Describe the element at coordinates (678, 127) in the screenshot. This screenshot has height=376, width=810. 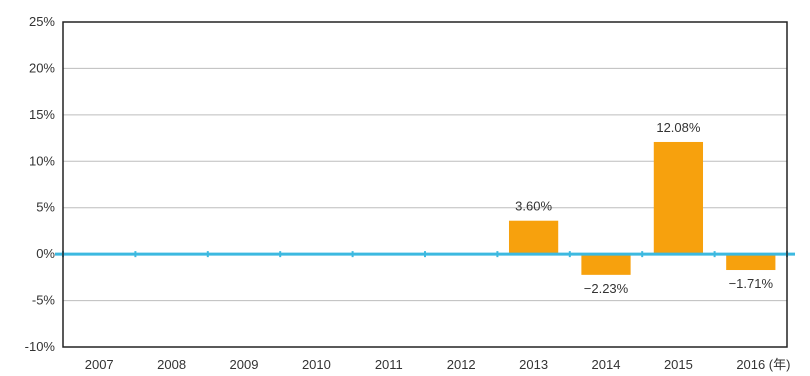
I see `data-label: 12.08%` at that location.